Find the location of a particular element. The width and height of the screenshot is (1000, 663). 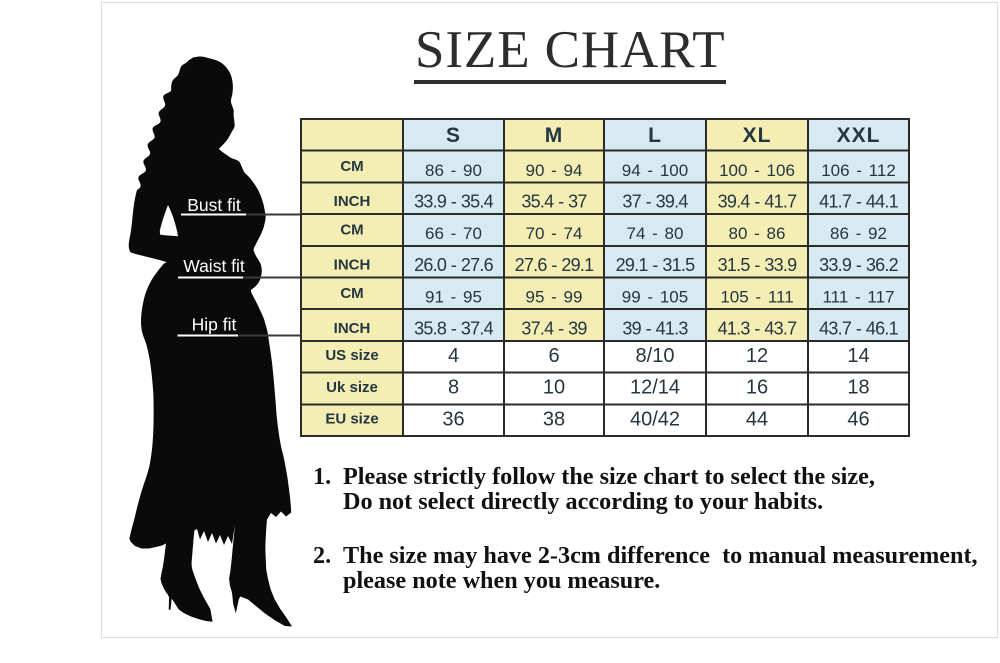

svg-text: Waist fit is located at coordinates (214, 266).